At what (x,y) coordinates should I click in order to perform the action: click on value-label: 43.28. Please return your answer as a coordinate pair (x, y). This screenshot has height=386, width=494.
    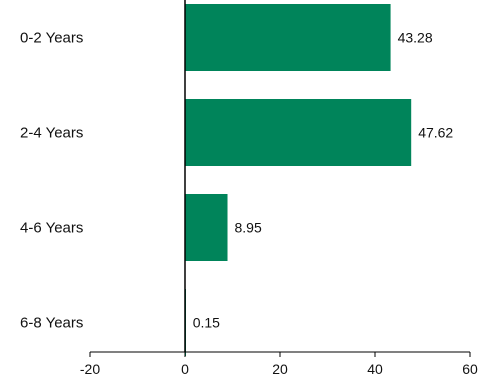
    Looking at the image, I should click on (415, 38).